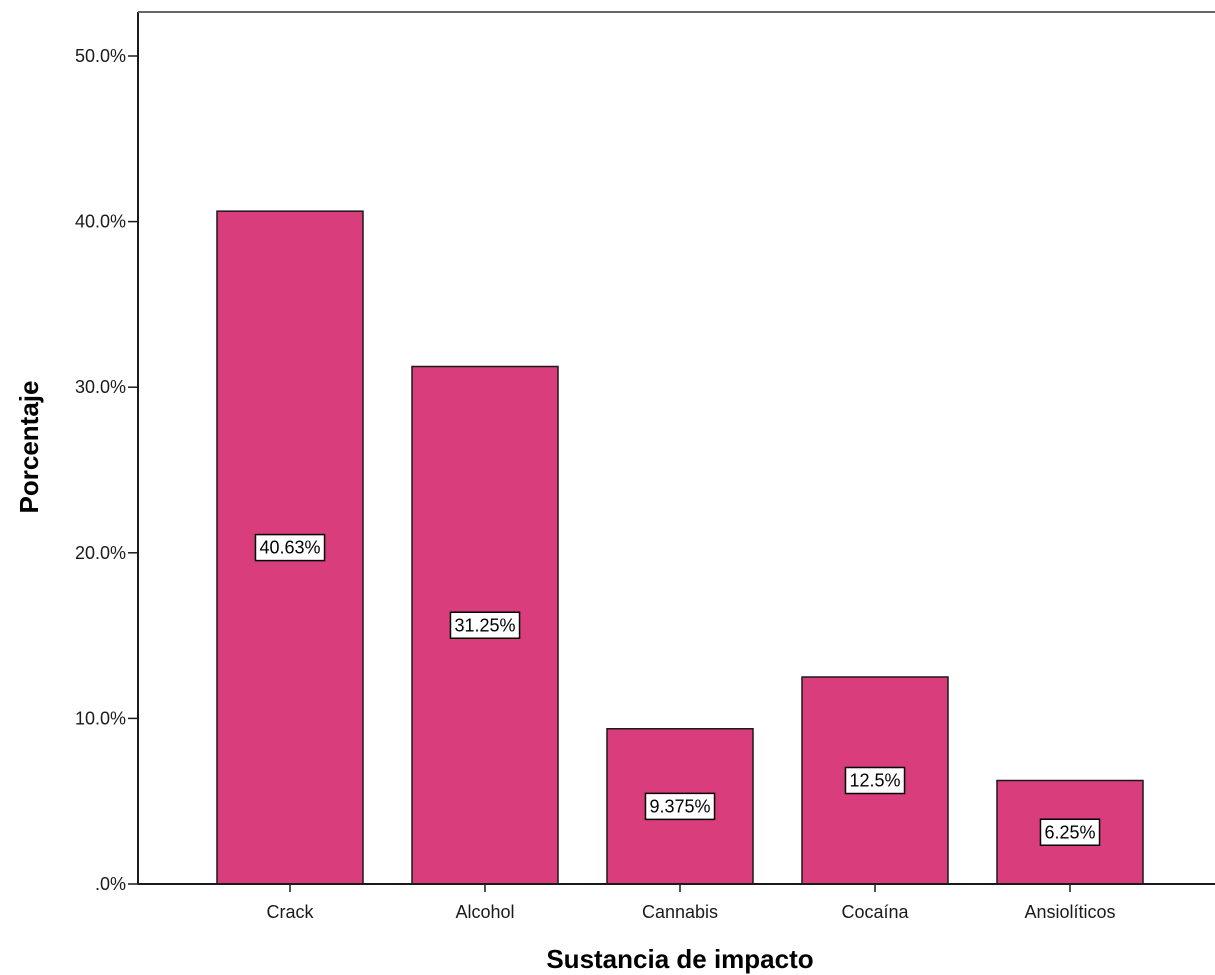  What do you see at coordinates (875, 912) in the screenshot?
I see `x-tick-label-3: Cocaína` at bounding box center [875, 912].